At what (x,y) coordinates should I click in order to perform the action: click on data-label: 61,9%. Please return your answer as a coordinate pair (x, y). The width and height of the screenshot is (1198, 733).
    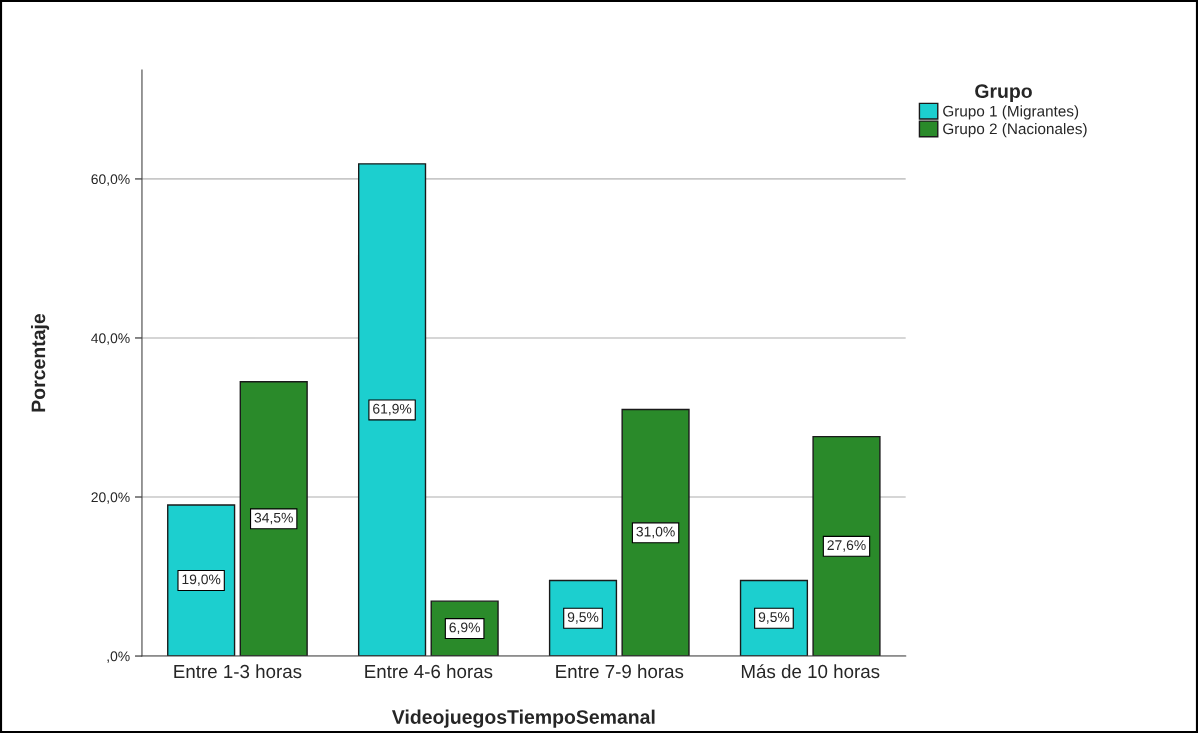
    Looking at the image, I should click on (392, 409).